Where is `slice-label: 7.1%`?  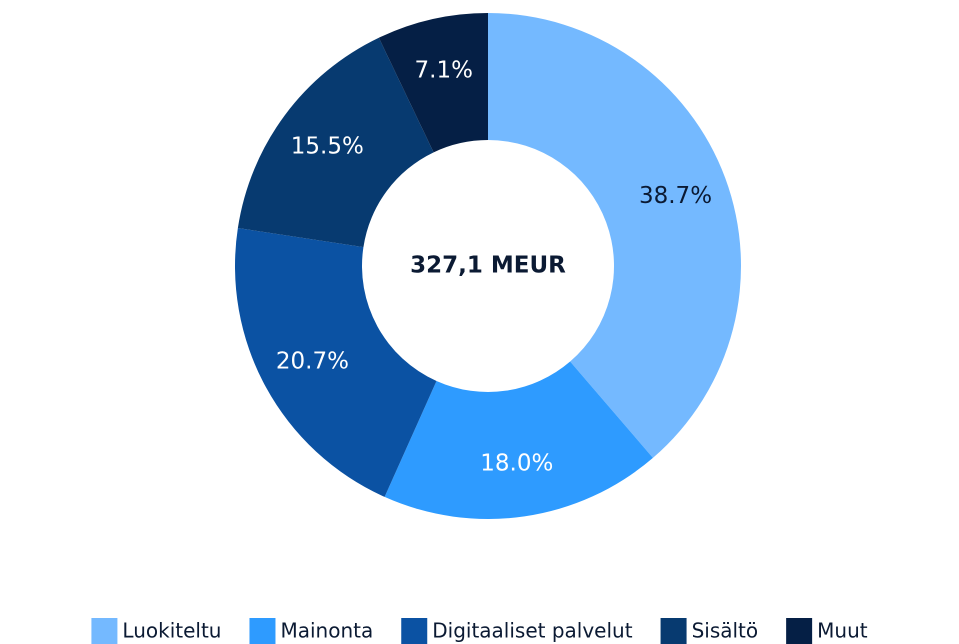
slice-label: 7.1% is located at coordinates (444, 70).